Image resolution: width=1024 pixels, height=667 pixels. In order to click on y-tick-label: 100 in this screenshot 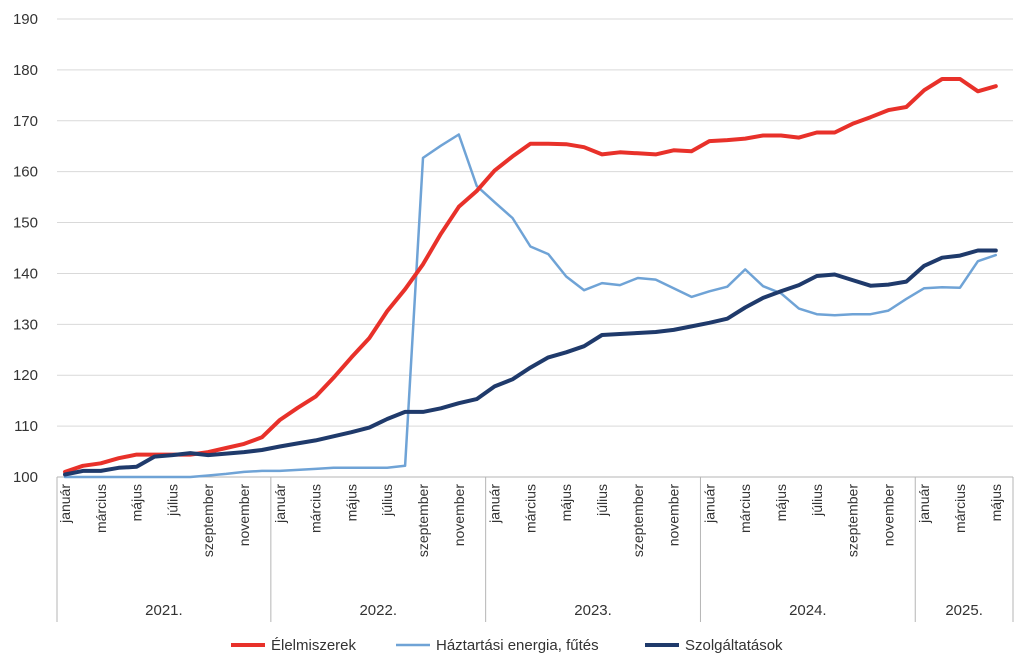, I will do `click(25, 477)`.